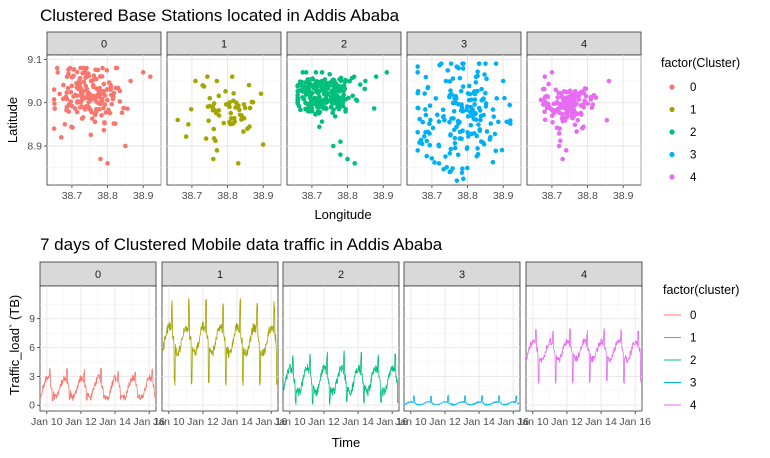  Describe the element at coordinates (584, 344) in the screenshot. I see `facet-panel-4: 4 Jan 10 Jan 12 Jan 14 Jan 16` at that location.